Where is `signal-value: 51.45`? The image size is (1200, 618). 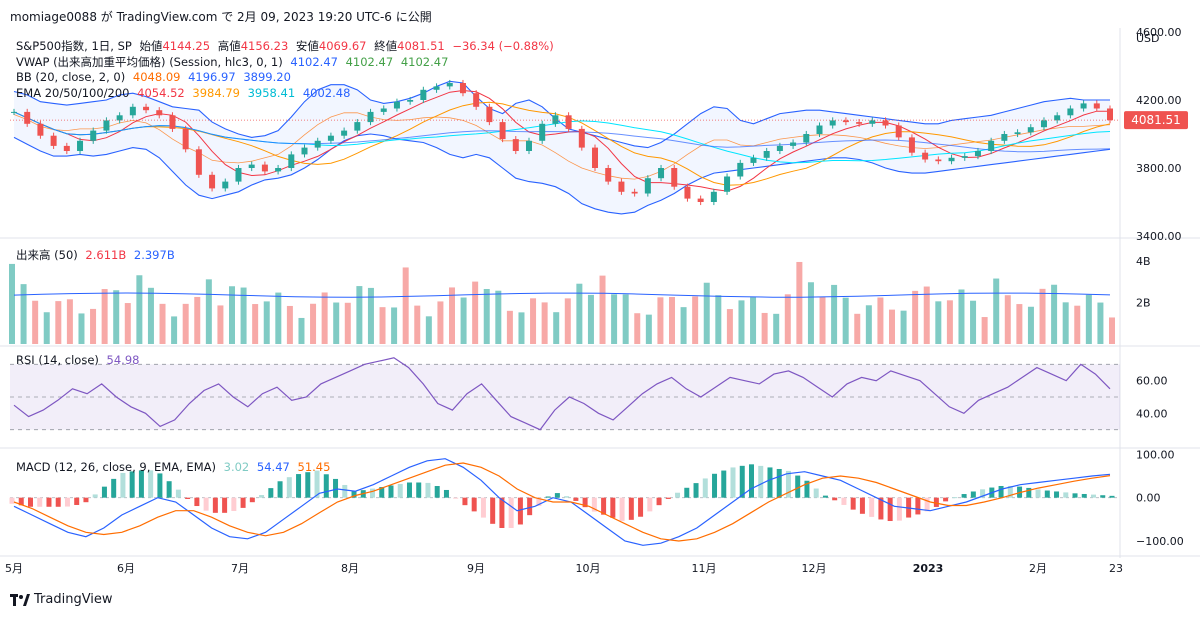 signal-value: 51.45 is located at coordinates (314, 467).